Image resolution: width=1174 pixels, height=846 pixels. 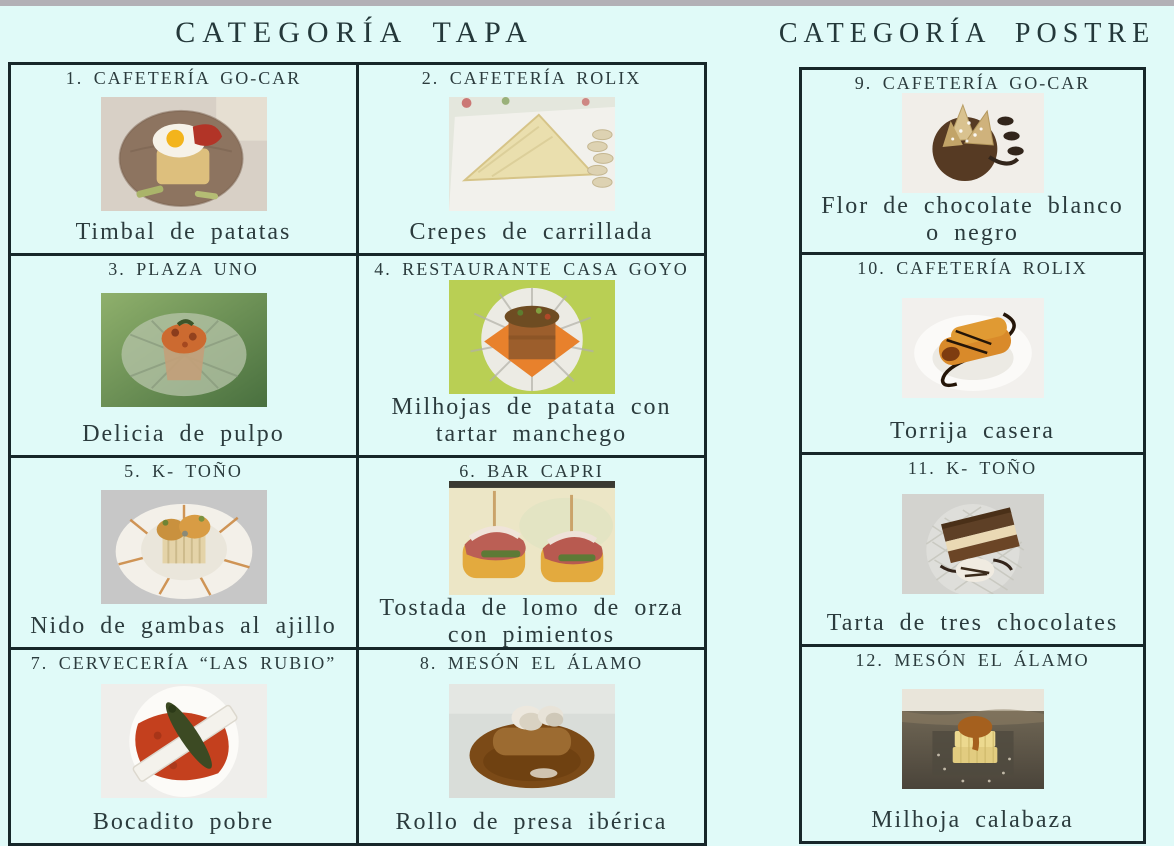 What do you see at coordinates (531, 538) in the screenshot?
I see `tostada-de-lomo-photo` at bounding box center [531, 538].